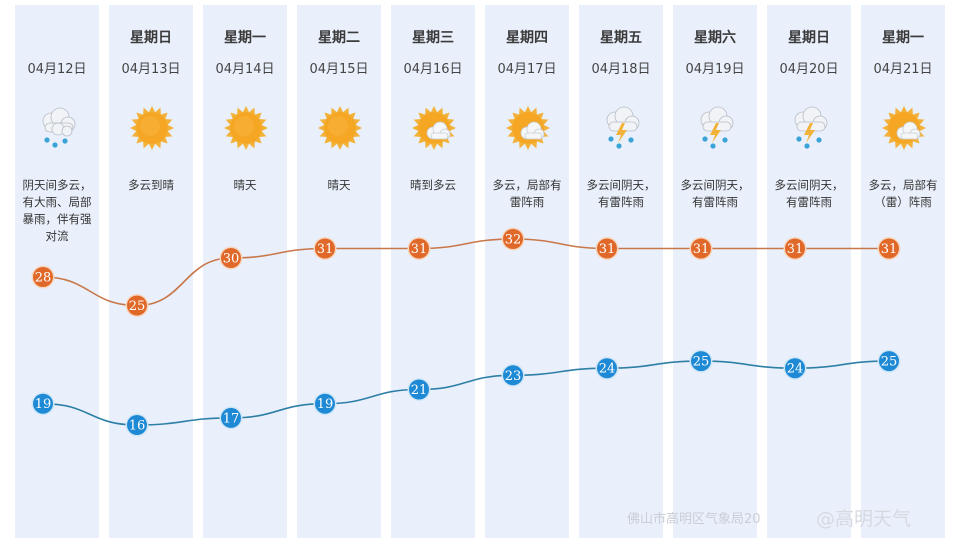 This screenshot has width=960, height=544. I want to click on rain-cloud-icon, so click(58, 128).